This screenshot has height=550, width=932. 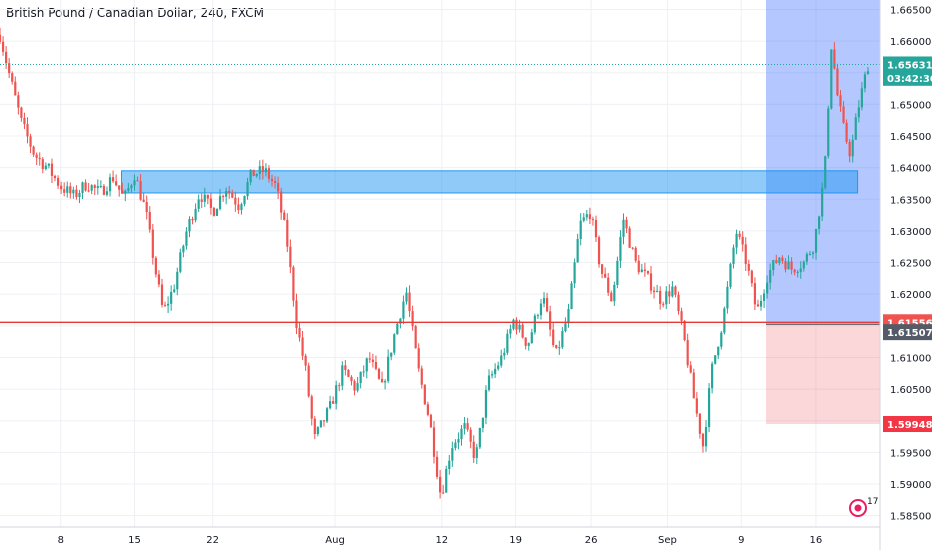 I want to click on y-tick-label-1: 1.66000, so click(x=910, y=42).